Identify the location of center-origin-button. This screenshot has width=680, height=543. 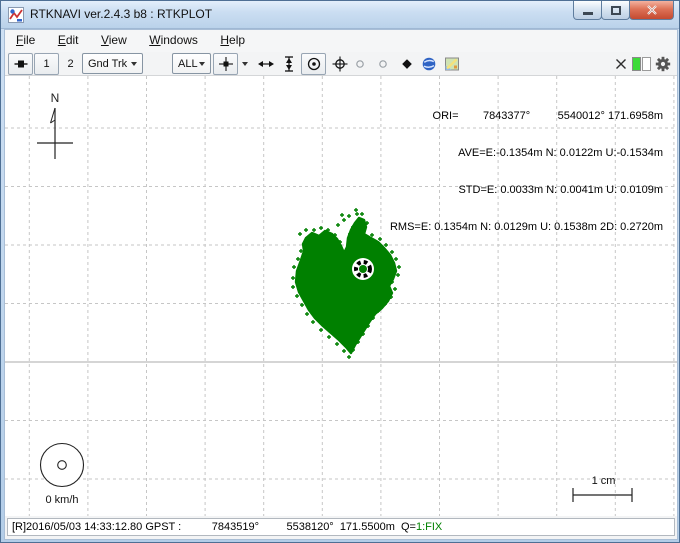
(313, 64).